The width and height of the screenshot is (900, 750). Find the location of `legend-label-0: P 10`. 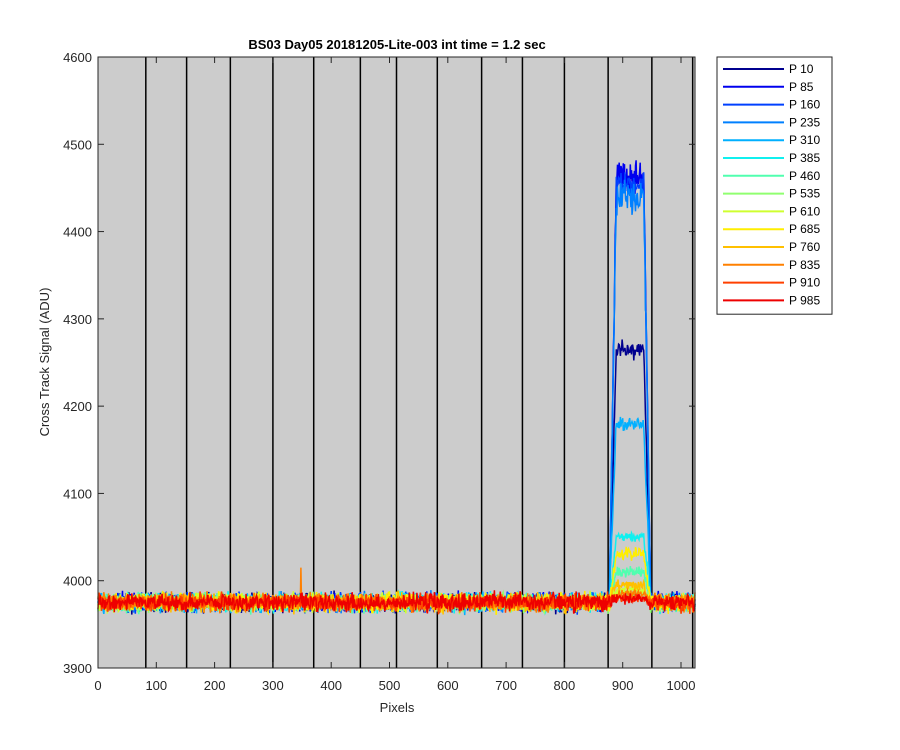

legend-label-0: P 10 is located at coordinates (801, 69).